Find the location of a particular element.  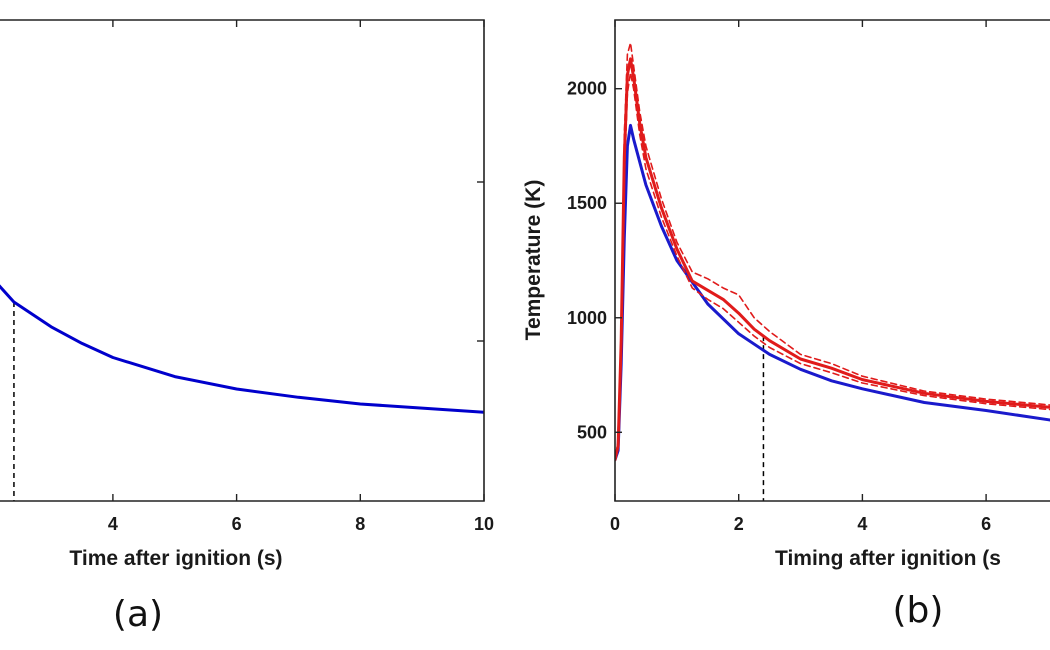

panel-b-x-axis-label: Timing after ignition (s is located at coordinates (888, 558).